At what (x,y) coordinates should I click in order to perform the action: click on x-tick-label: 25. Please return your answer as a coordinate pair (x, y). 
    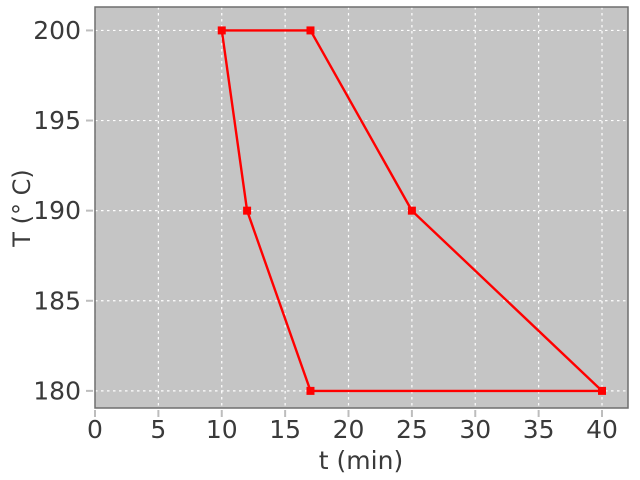
    Looking at the image, I should click on (412, 429).